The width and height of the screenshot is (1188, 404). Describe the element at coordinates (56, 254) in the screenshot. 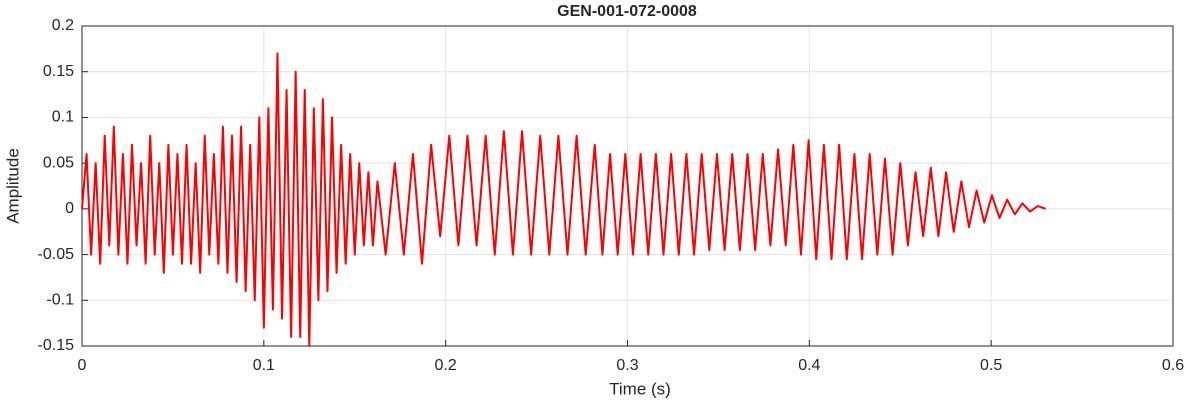

I see `y-tick-label: -0.05` at that location.